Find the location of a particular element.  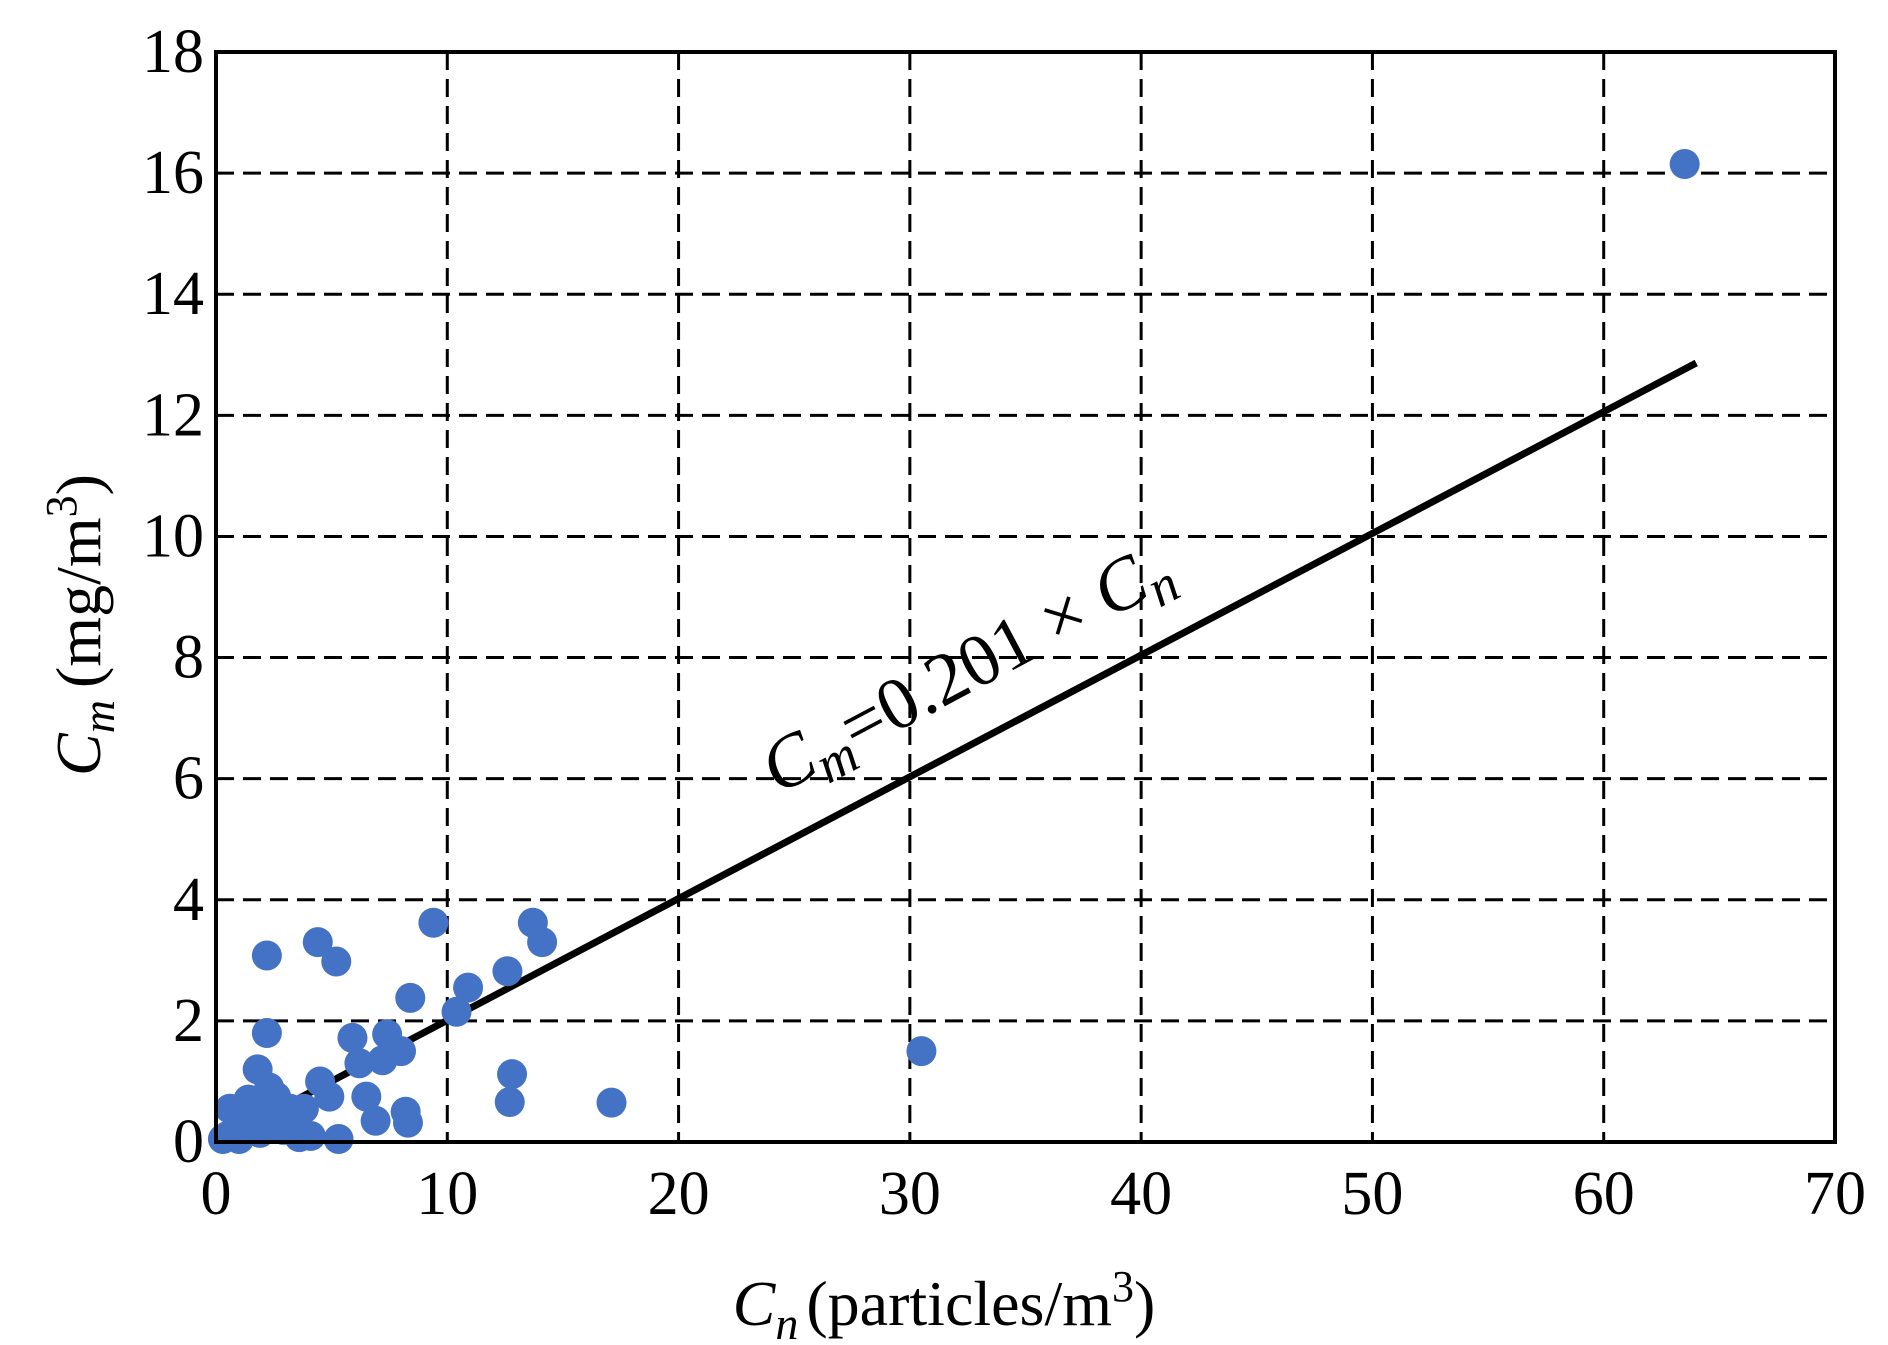

x-tick-label: 40 is located at coordinates (1141, 1194).